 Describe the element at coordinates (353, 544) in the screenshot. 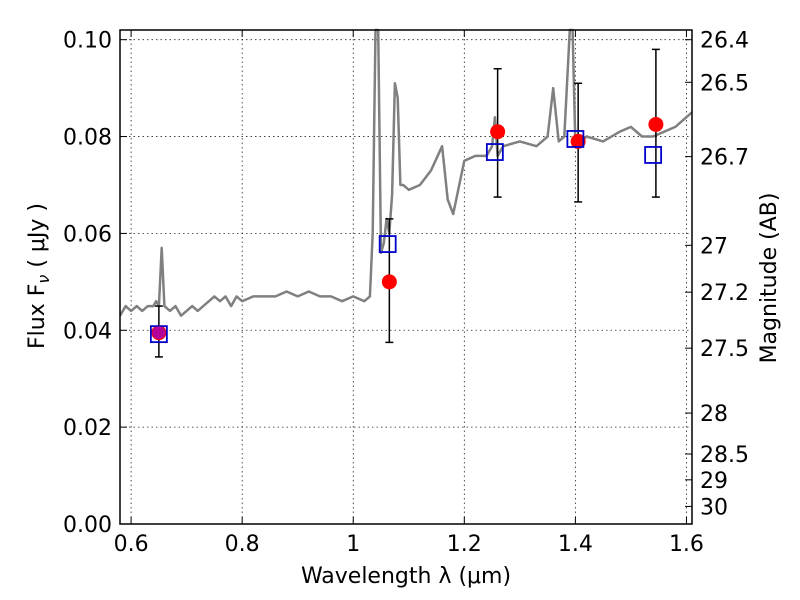

I see `x-tick-label: 1` at that location.